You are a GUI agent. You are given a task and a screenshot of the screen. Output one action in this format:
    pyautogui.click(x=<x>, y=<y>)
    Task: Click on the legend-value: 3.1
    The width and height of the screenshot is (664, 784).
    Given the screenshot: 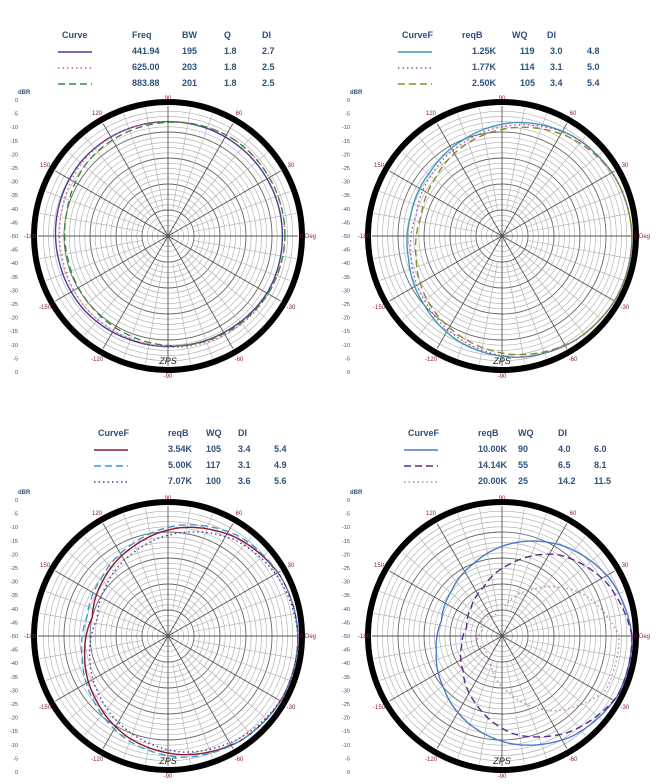 What is the action you would take?
    pyautogui.click(x=556, y=67)
    